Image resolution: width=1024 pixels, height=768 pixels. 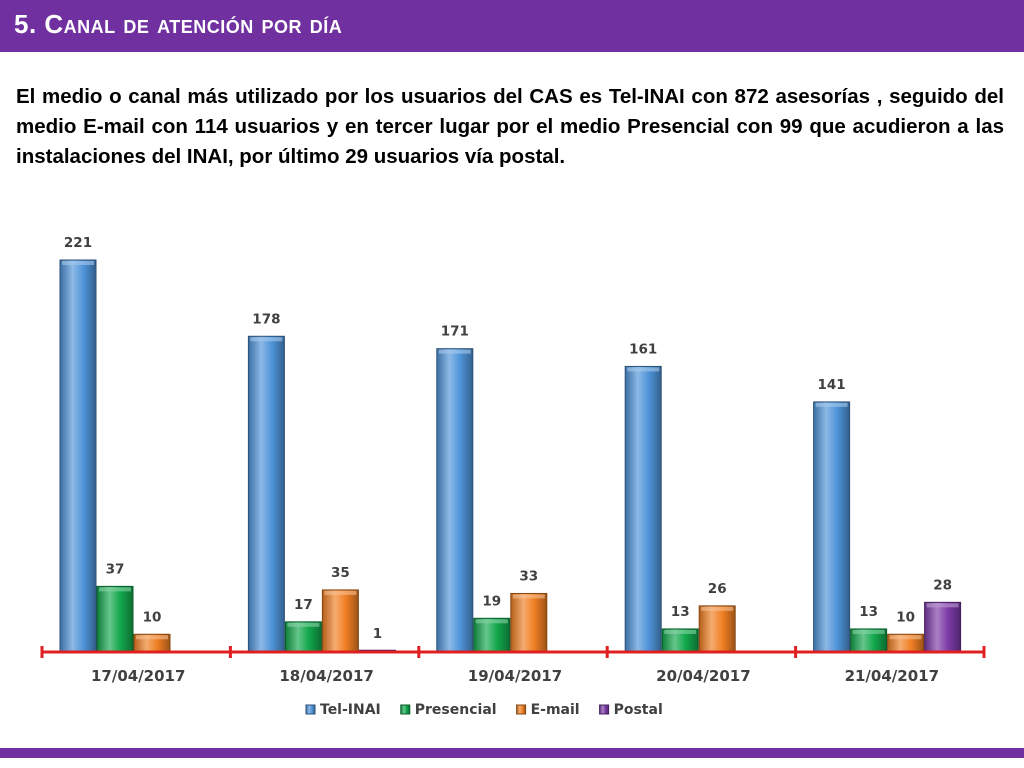 I want to click on data-label: 178, so click(x=266, y=319).